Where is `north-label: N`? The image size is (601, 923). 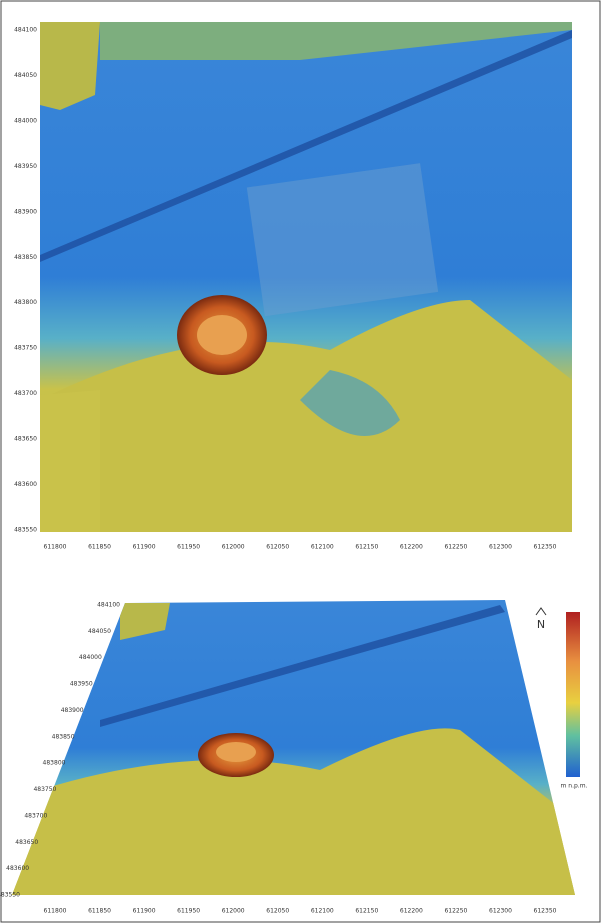 north-label: N is located at coordinates (541, 624).